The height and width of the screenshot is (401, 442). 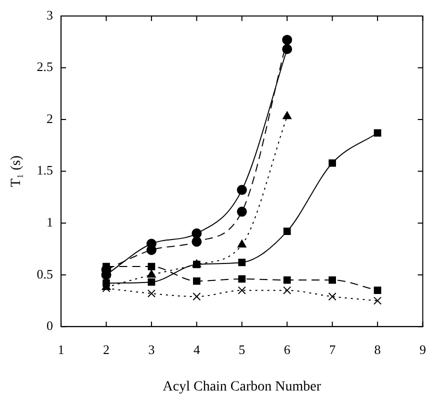 I want to click on y-axis-title: T₁ (s), so click(x=16, y=171).